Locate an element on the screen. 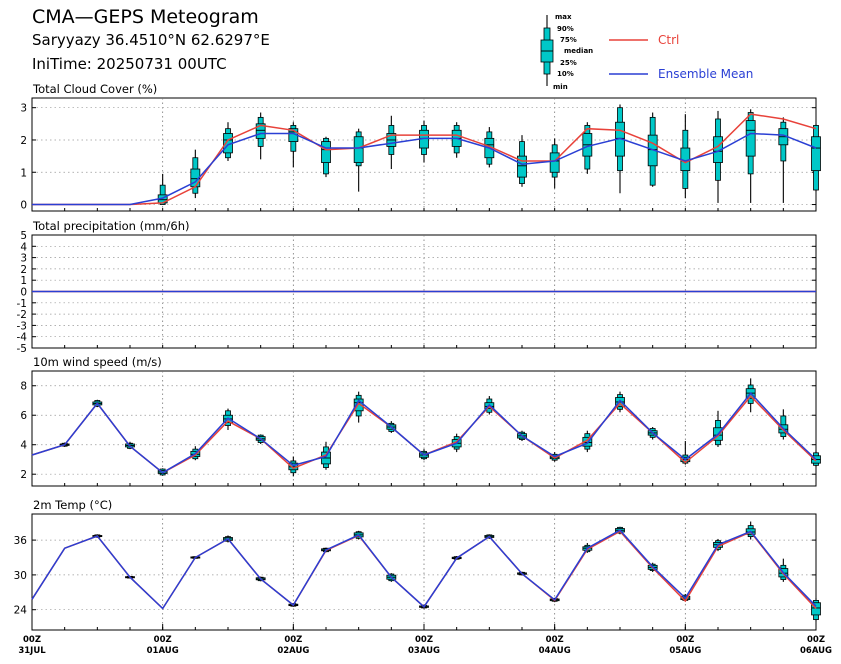  y-tick-label: 30 is located at coordinates (20, 576).